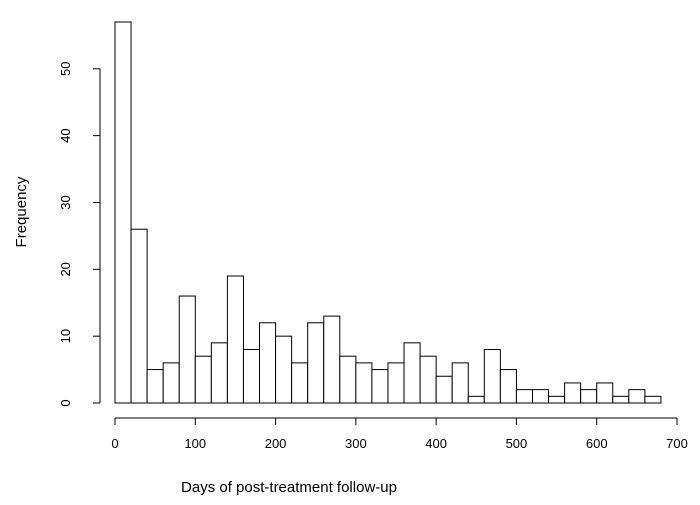 The width and height of the screenshot is (700, 505). I want to click on x-tick-label: 500, so click(517, 443).